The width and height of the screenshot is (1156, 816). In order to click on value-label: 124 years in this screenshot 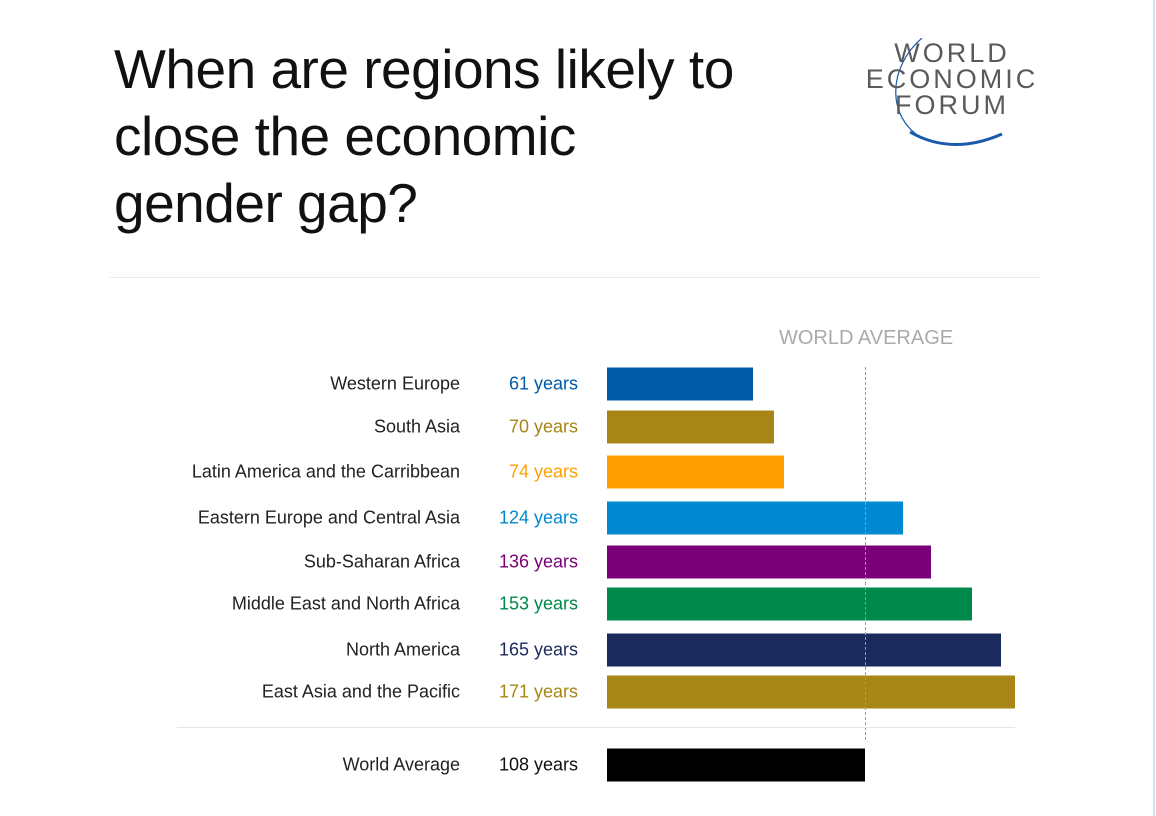, I will do `click(538, 517)`.